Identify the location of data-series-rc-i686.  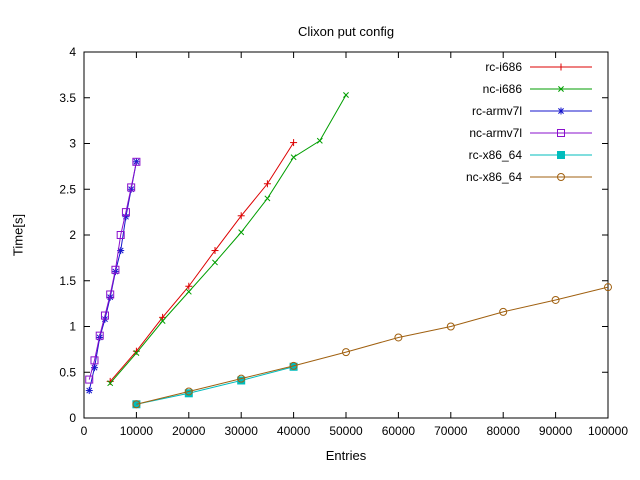
(202, 262).